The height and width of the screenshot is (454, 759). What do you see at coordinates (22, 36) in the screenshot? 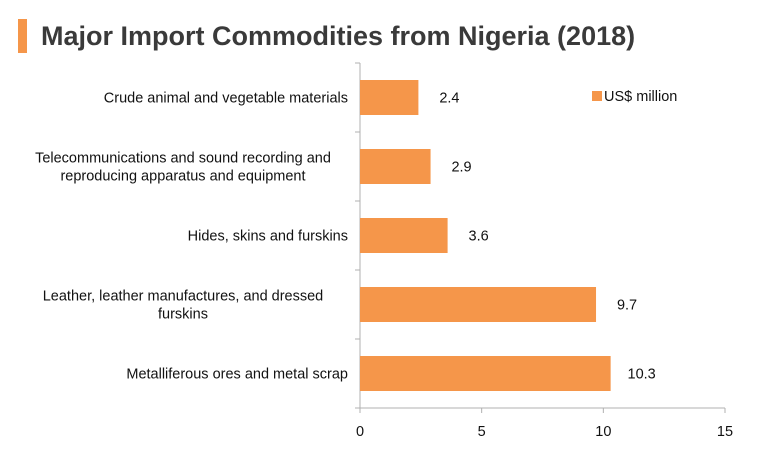
I see `title-accent-bar` at bounding box center [22, 36].